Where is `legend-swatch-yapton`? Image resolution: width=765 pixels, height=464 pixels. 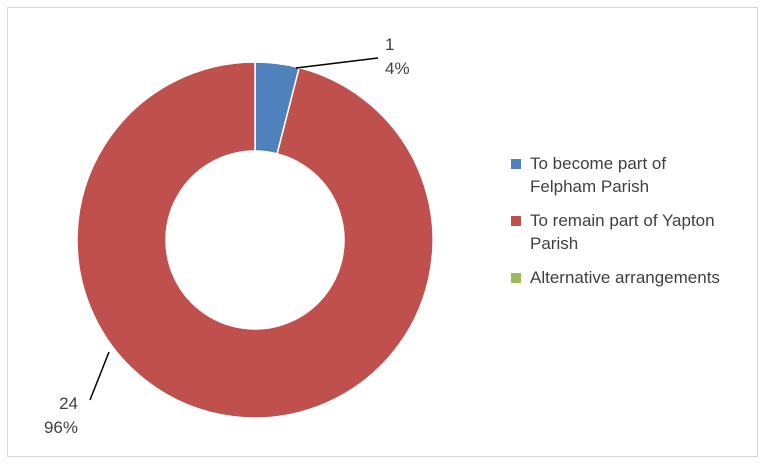
legend-swatch-yapton is located at coordinates (516, 221).